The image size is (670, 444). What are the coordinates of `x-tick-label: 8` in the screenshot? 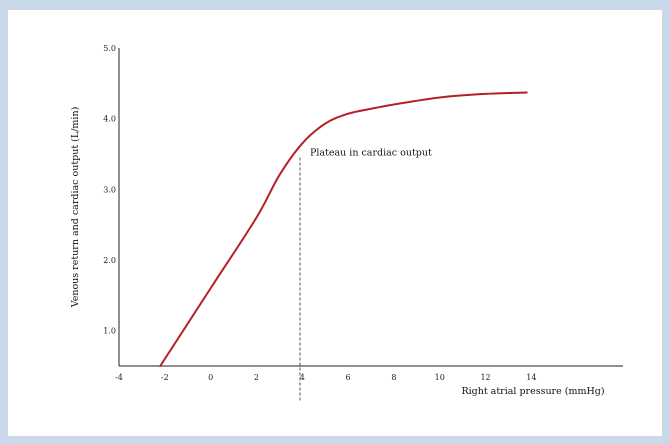 It's located at (393, 377).